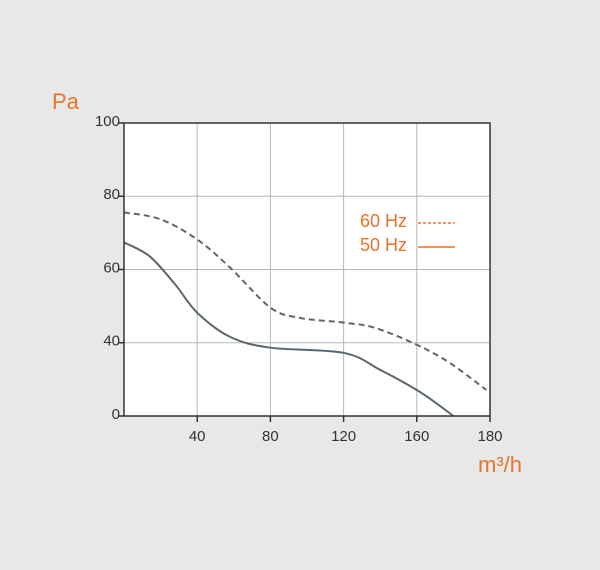 Image resolution: width=600 pixels, height=570 pixels. Describe the element at coordinates (489, 436) in the screenshot. I see `x-tick-label: 180` at that location.